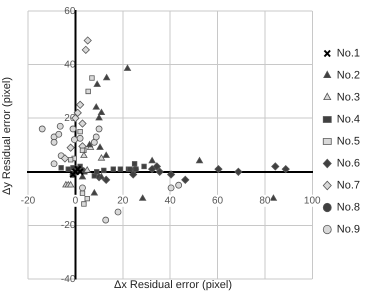 The width and height of the screenshot is (370, 293). What do you see at coordinates (313, 201) in the screenshot?
I see `x-tick-label: 100` at bounding box center [313, 201].